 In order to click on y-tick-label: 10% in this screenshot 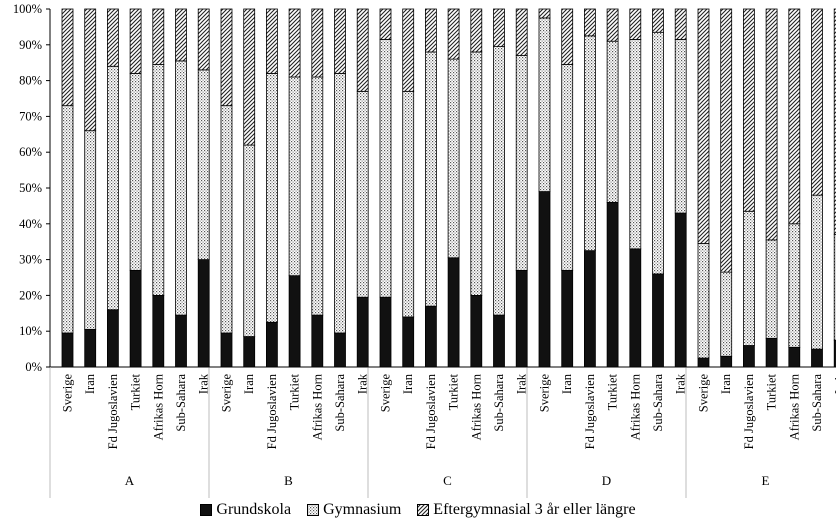, I will do `click(30, 331)`.